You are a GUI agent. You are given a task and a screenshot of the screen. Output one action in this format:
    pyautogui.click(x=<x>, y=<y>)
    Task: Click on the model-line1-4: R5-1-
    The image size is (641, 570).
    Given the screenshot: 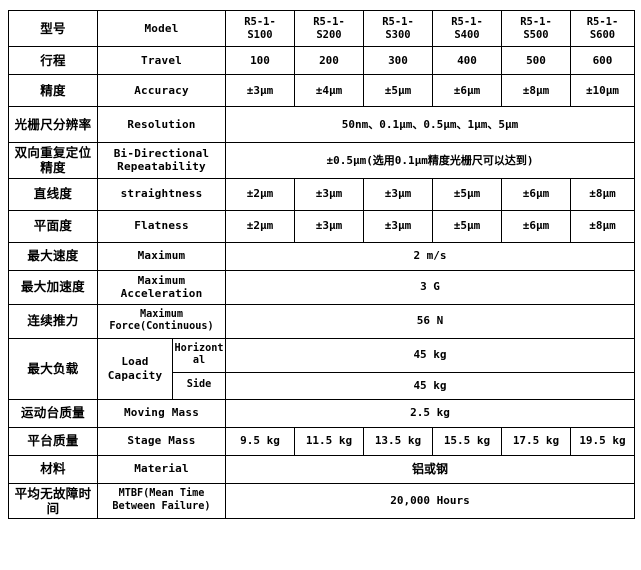 What is the action you would take?
    pyautogui.click(x=467, y=21)
    